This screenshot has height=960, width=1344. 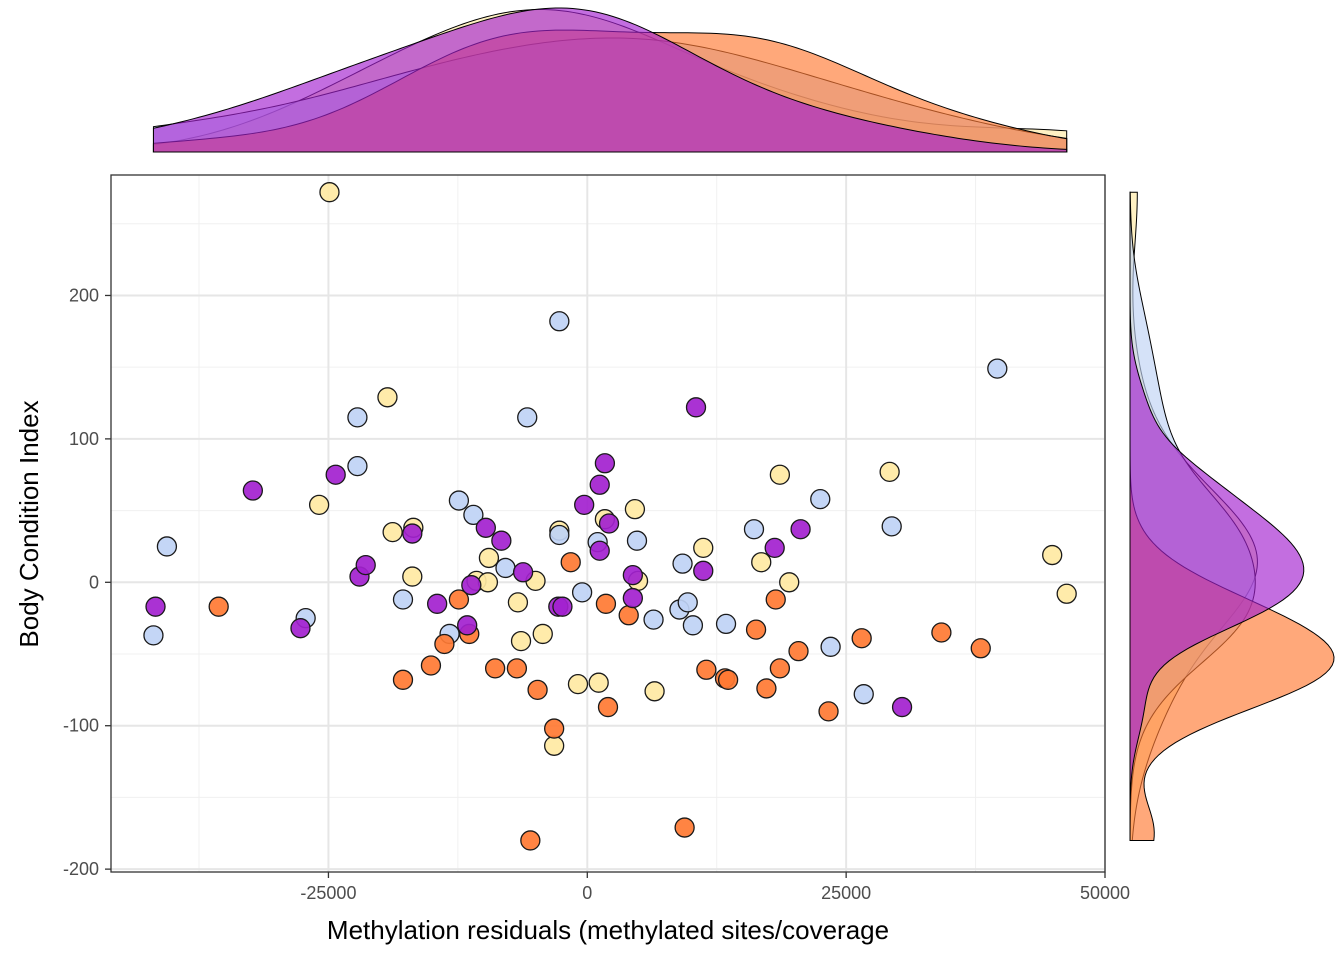 What do you see at coordinates (1217, 516) in the screenshot?
I see `y-density-curve` at bounding box center [1217, 516].